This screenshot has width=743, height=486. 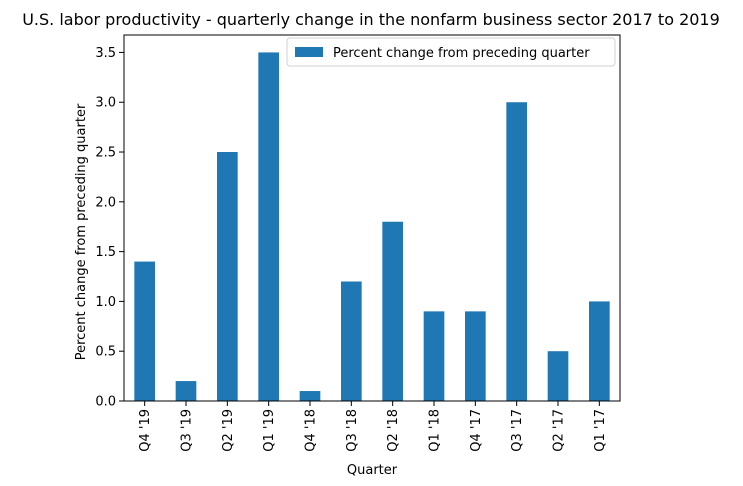 I want to click on x-tick-label-4: Q1 '19, so click(x=269, y=430).